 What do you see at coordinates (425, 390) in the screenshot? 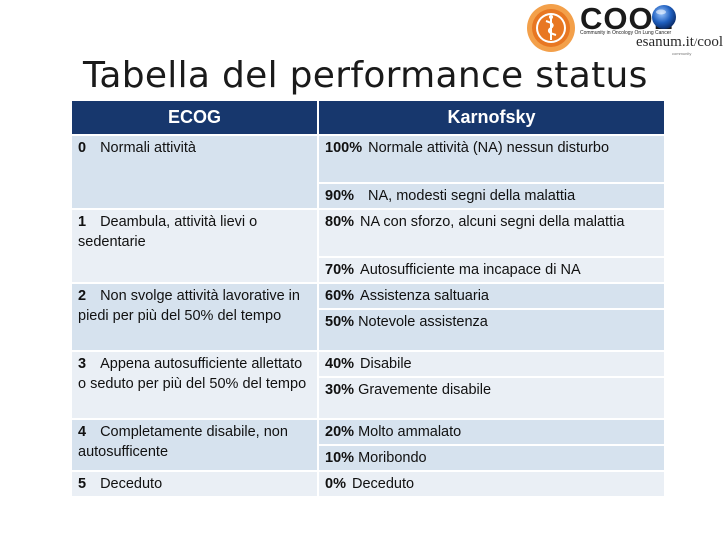
I see `karnofsky-text: Gravemente disabile` at bounding box center [425, 390].